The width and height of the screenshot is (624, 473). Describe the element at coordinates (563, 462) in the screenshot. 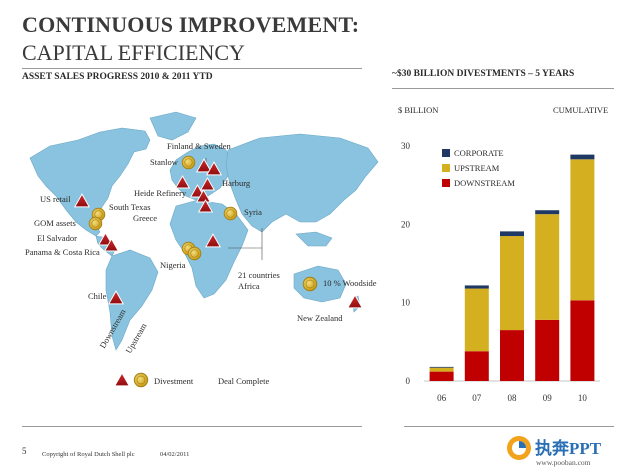

I see `logo-url: www.pooban.com` at that location.